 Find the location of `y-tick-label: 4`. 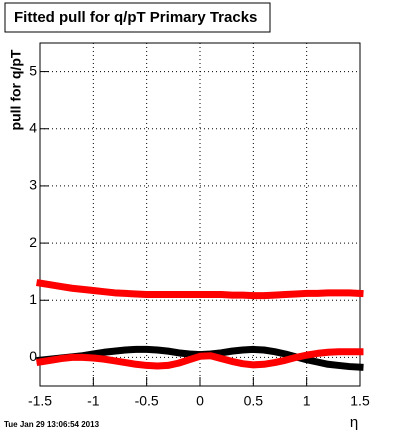

y-tick-label: 4 is located at coordinates (33, 127).